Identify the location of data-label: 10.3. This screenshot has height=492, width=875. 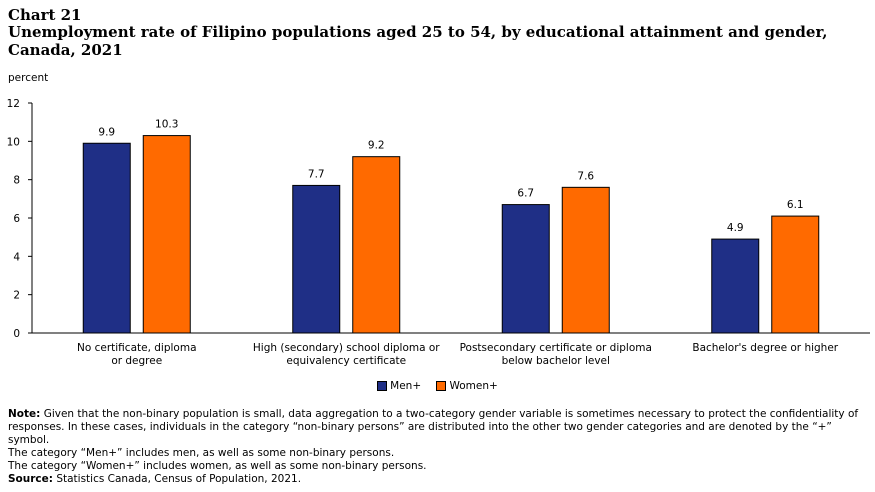
(166, 125).